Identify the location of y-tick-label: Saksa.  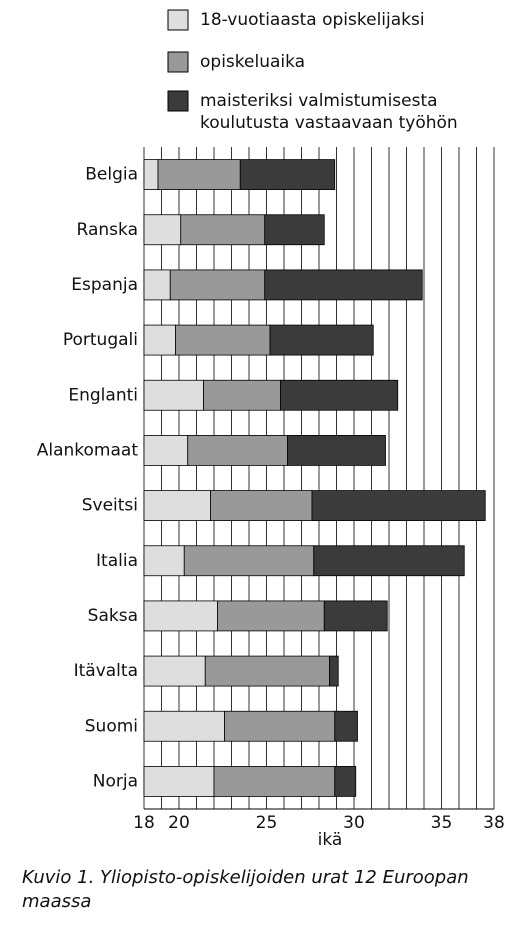
(113, 616).